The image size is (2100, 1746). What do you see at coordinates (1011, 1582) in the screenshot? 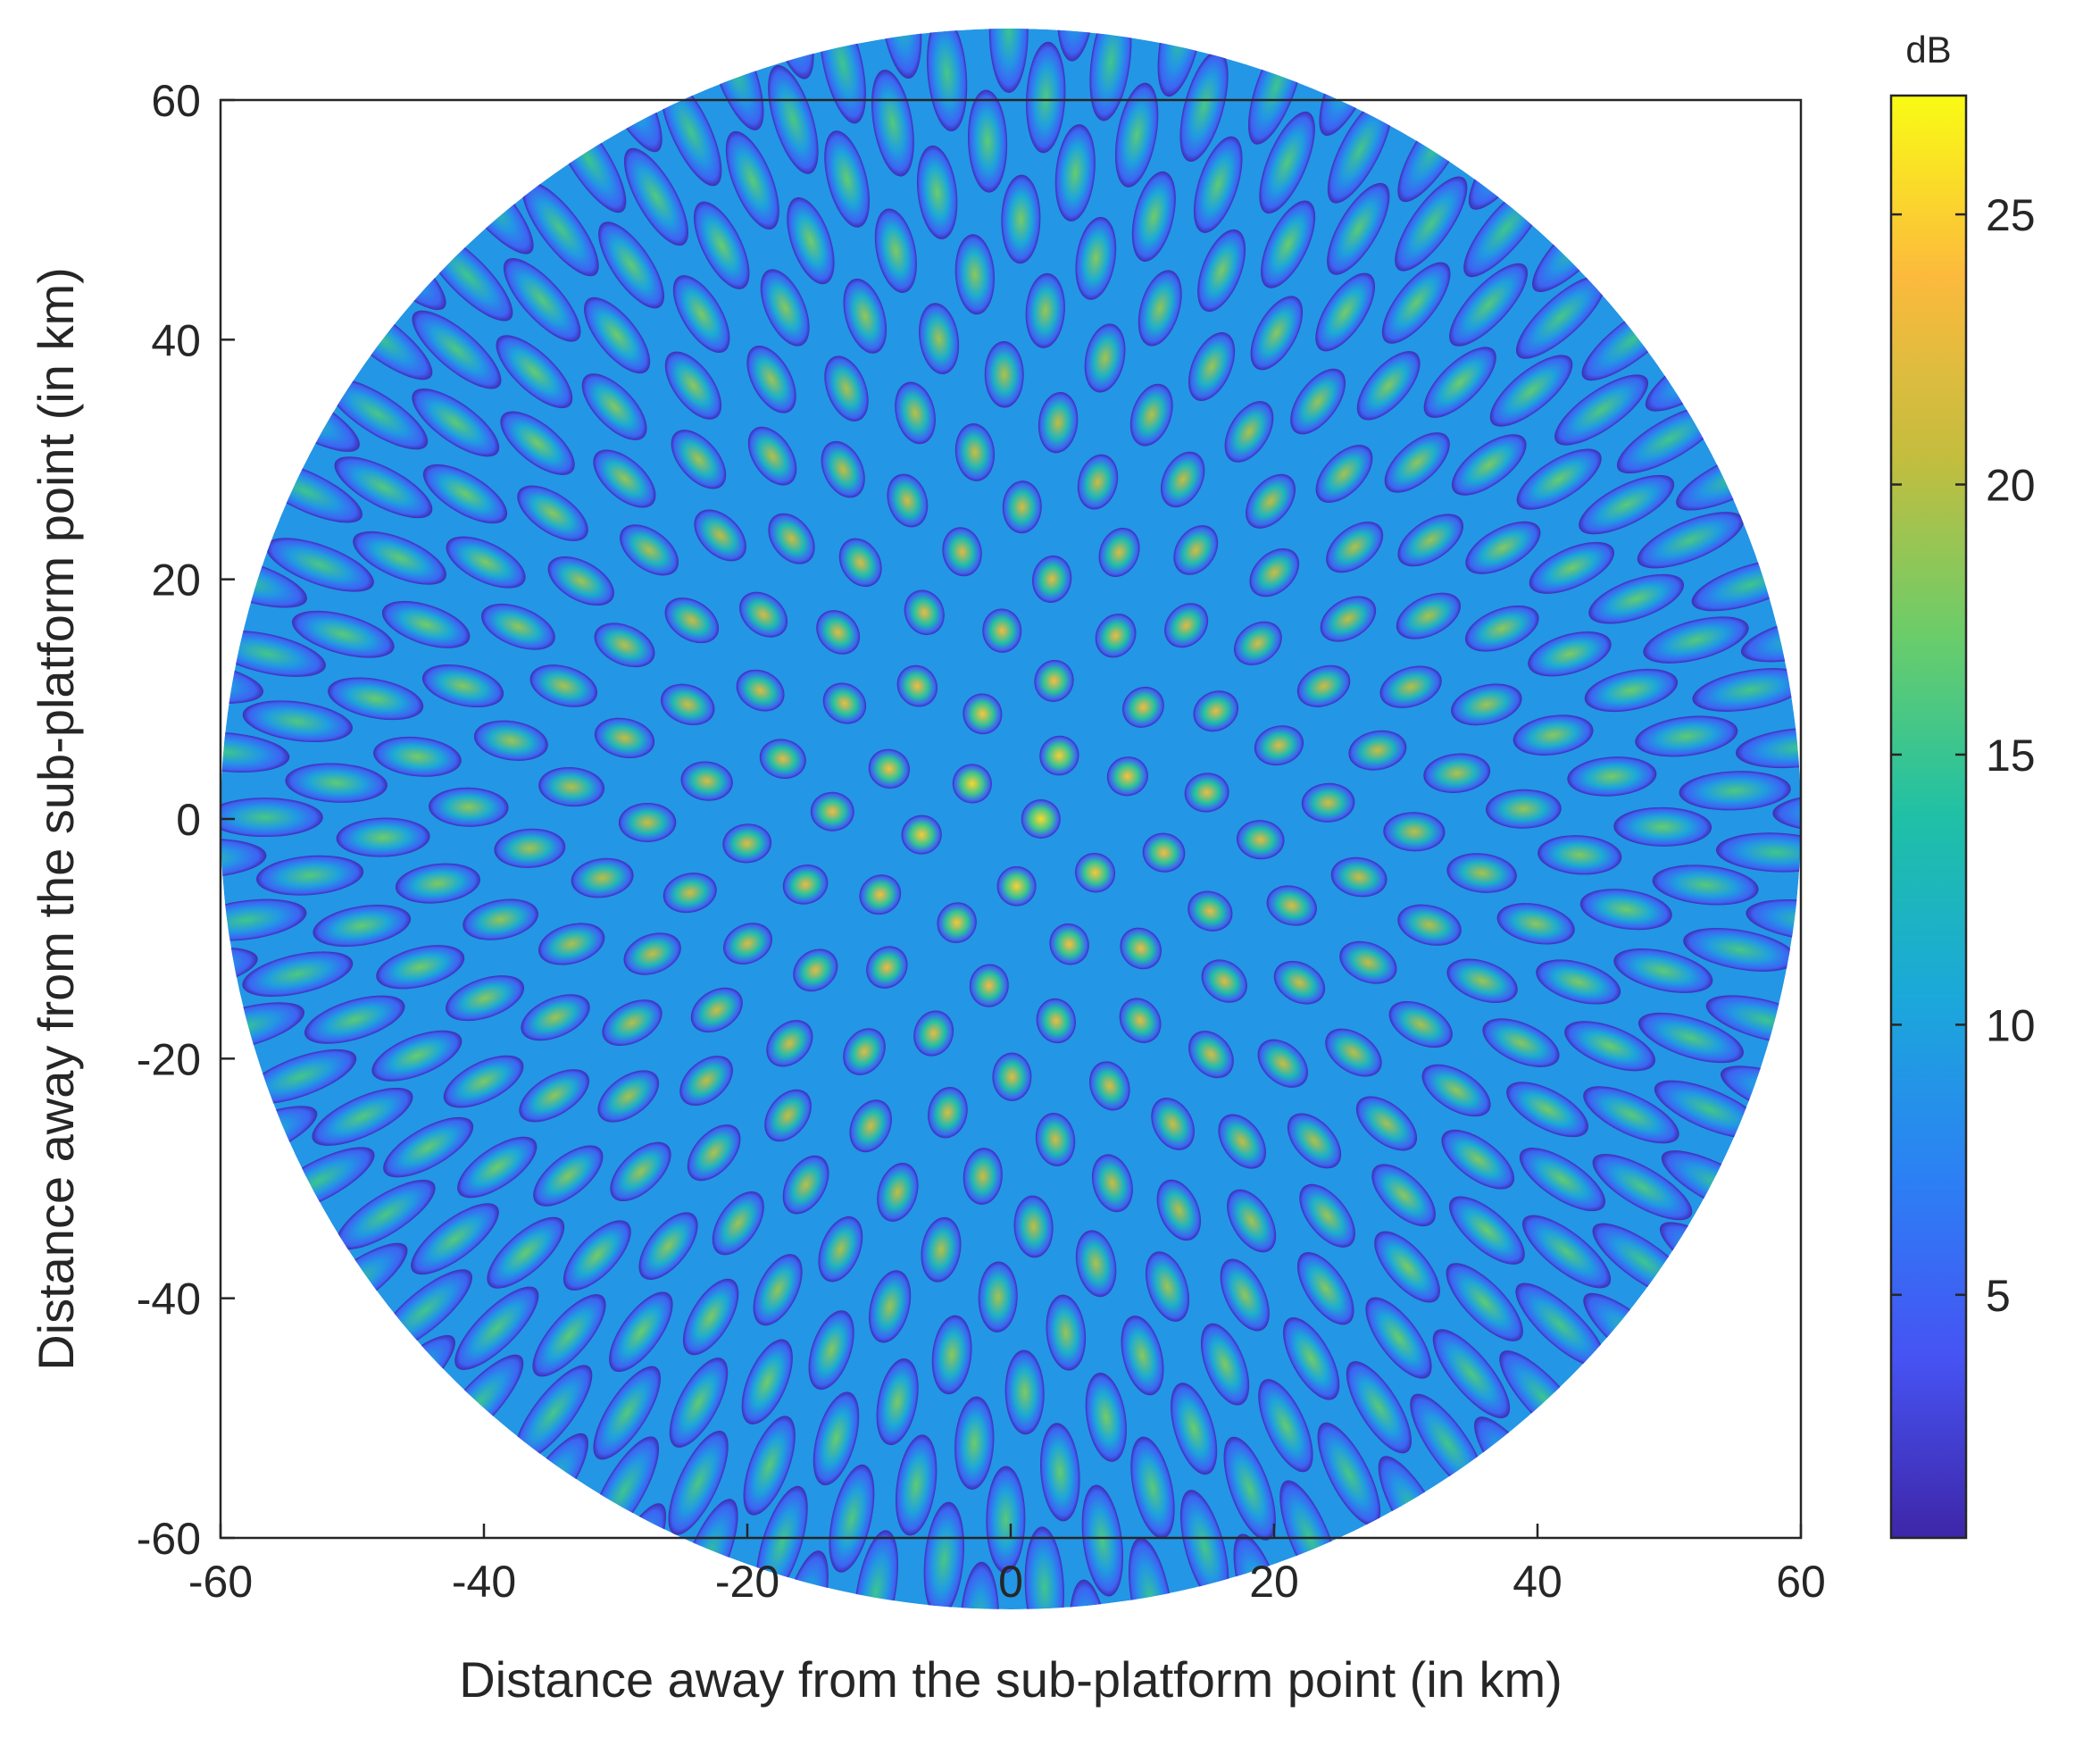
I see `x-tick-label: 0` at bounding box center [1011, 1582].